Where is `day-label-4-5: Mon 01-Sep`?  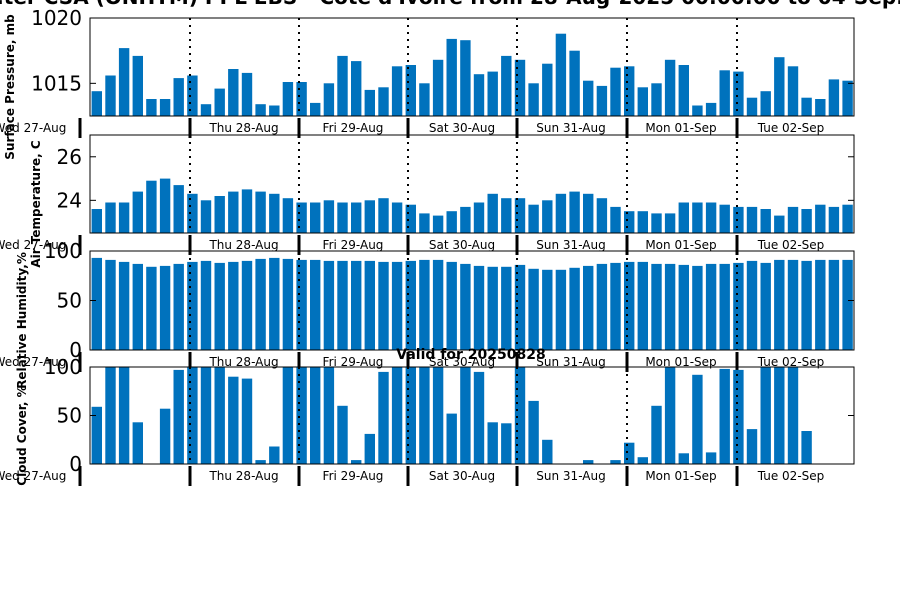
day-label-4-5: Mon 01-Sep is located at coordinates (680, 476).